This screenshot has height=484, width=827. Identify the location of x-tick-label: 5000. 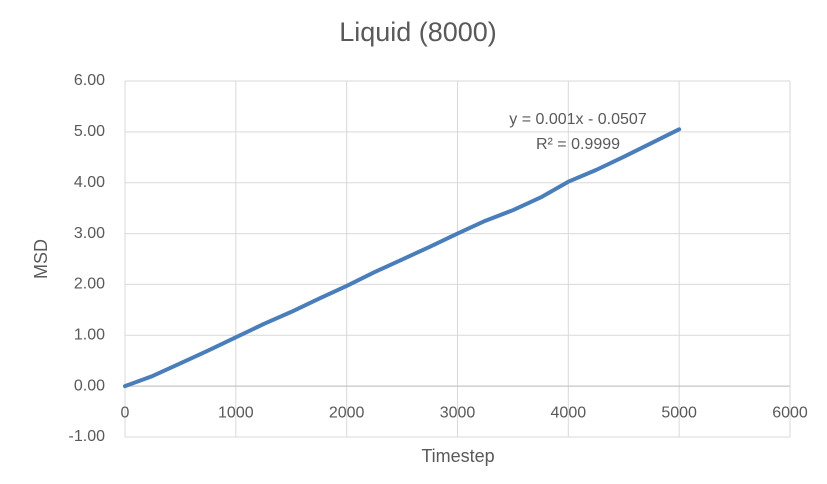
(679, 412).